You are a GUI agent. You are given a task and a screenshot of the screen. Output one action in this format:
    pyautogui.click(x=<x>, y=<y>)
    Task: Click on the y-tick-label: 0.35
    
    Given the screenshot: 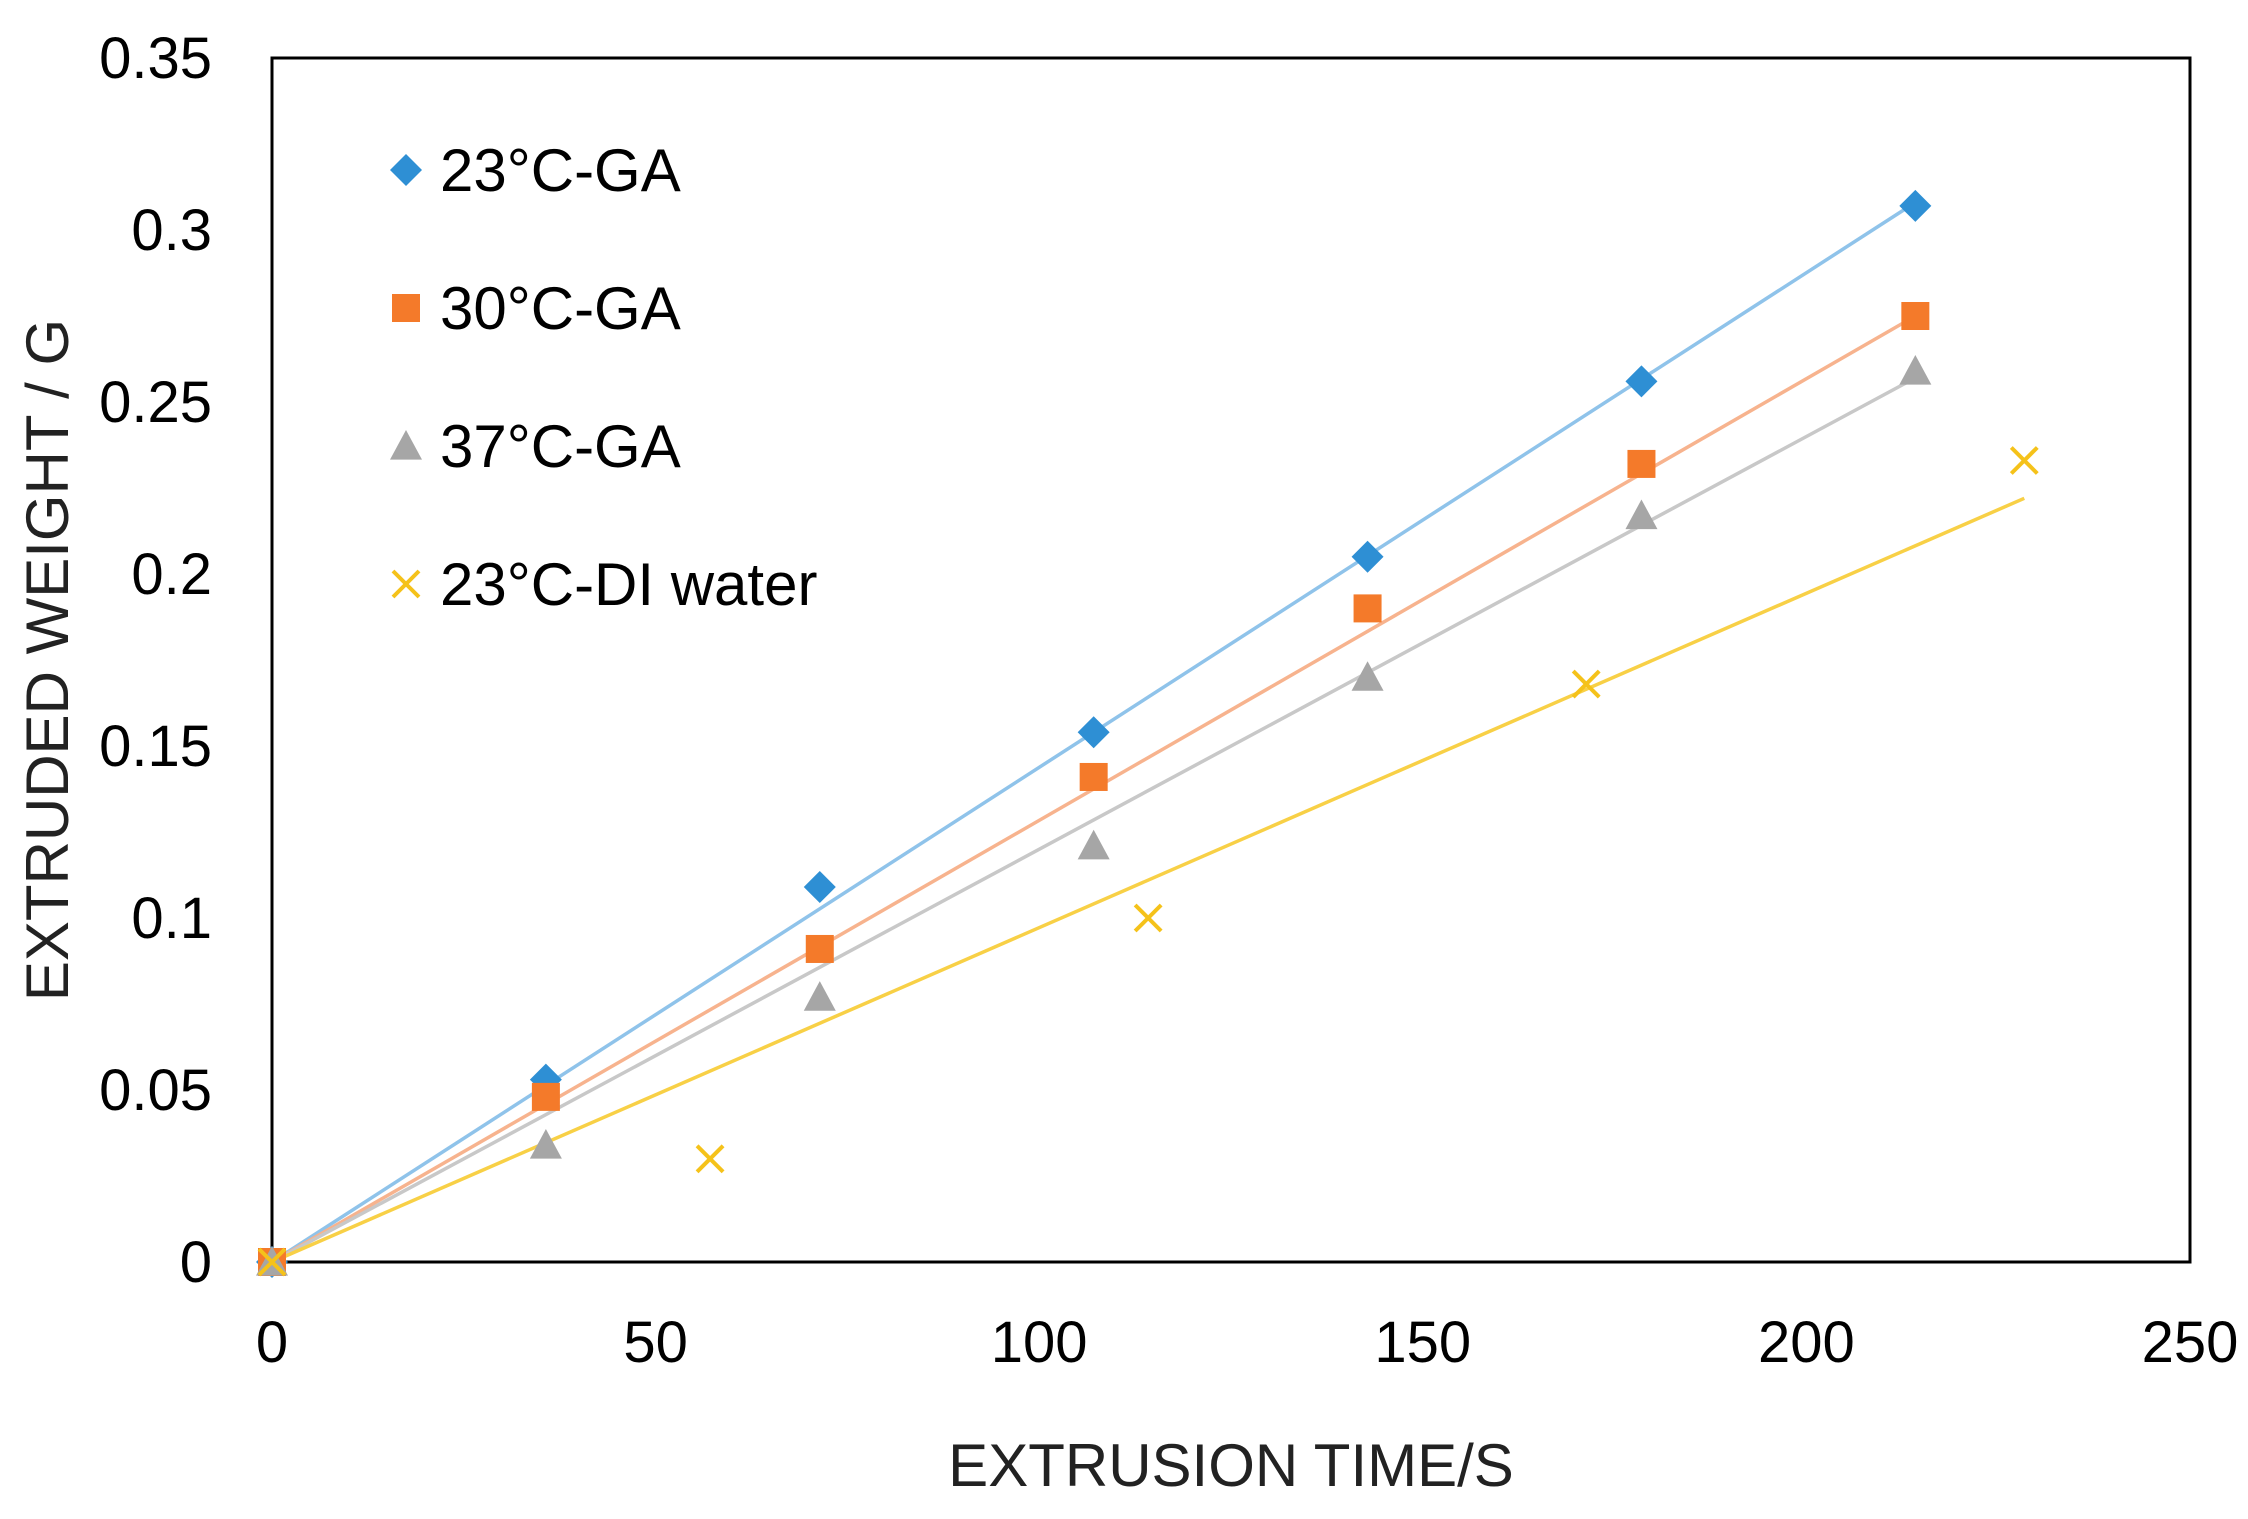 What is the action you would take?
    pyautogui.click(x=155, y=58)
    